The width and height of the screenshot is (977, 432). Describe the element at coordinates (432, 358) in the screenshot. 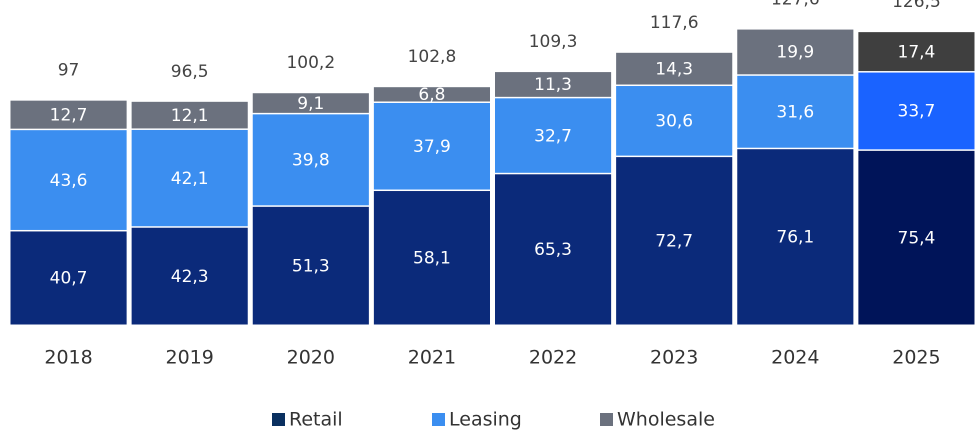

I see `x-tick-label: 2021` at that location.